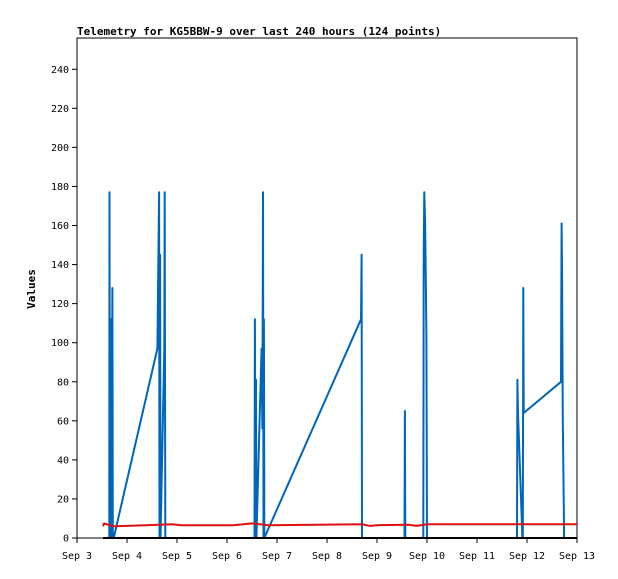 The width and height of the screenshot is (618, 579). Describe the element at coordinates (427, 556) in the screenshot. I see `x-tick-label: Sep 10` at that location.